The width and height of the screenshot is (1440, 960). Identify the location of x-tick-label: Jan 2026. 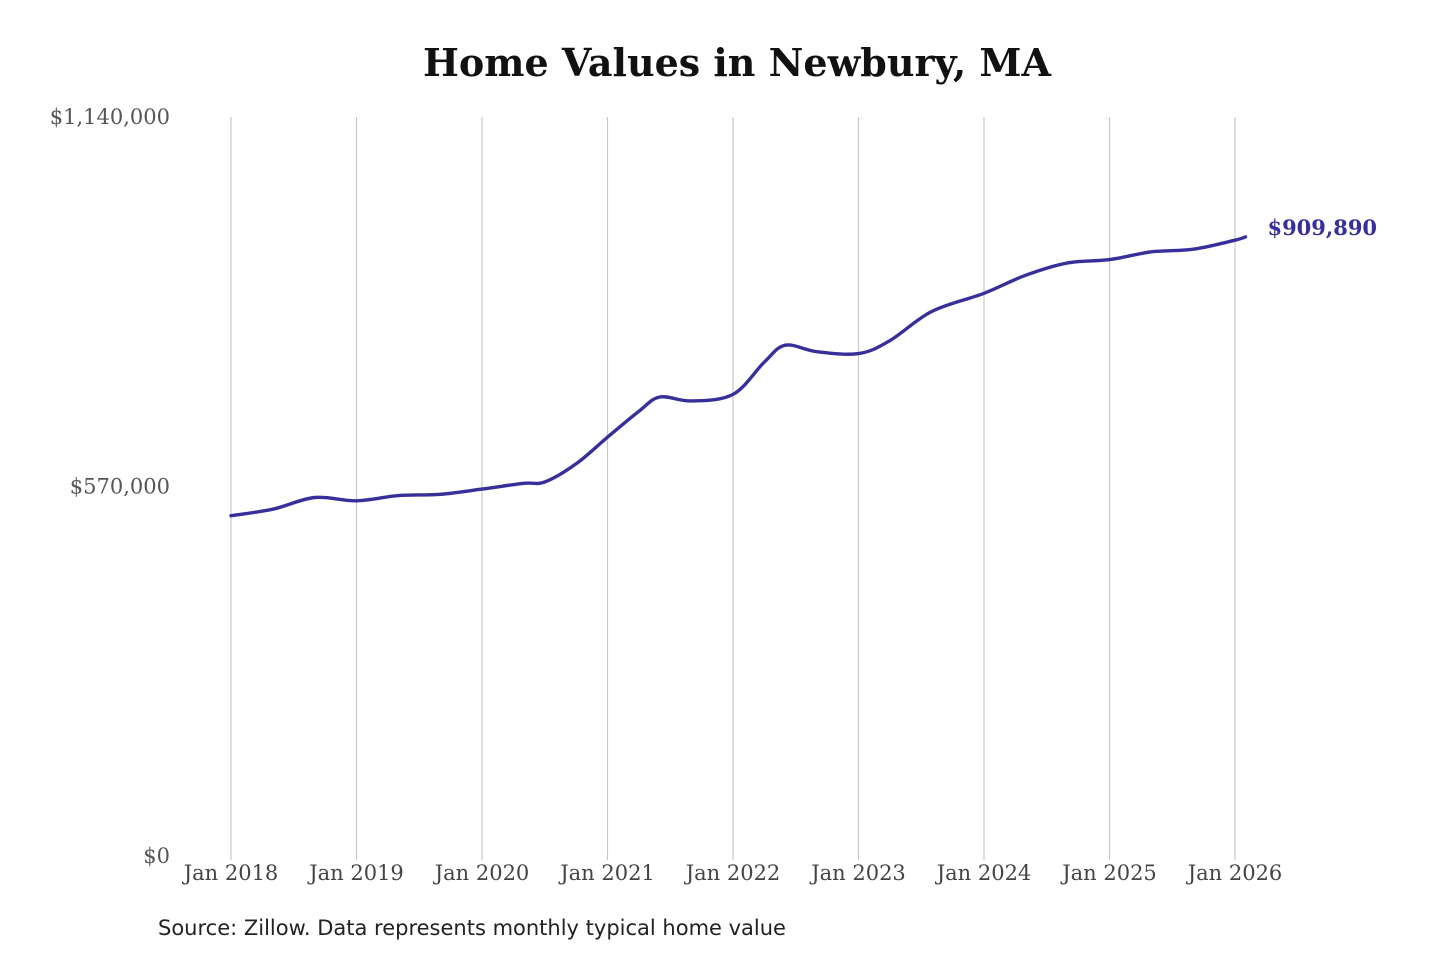
(1234, 873).